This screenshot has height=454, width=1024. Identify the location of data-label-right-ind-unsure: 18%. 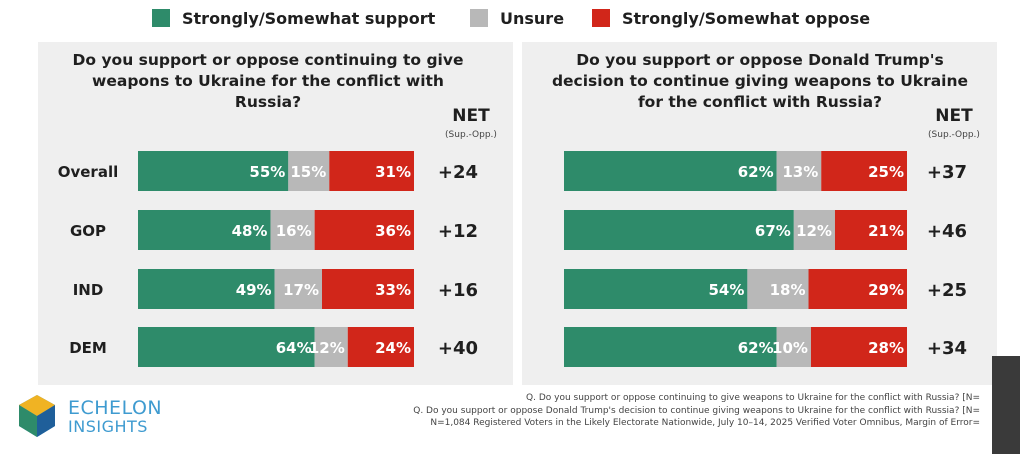
(788, 290).